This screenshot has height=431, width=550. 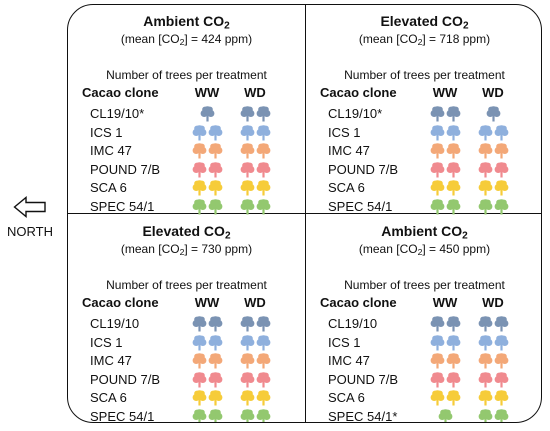 I want to click on trees-per-treatment-title: Number of trees per treatment, so click(x=424, y=285).